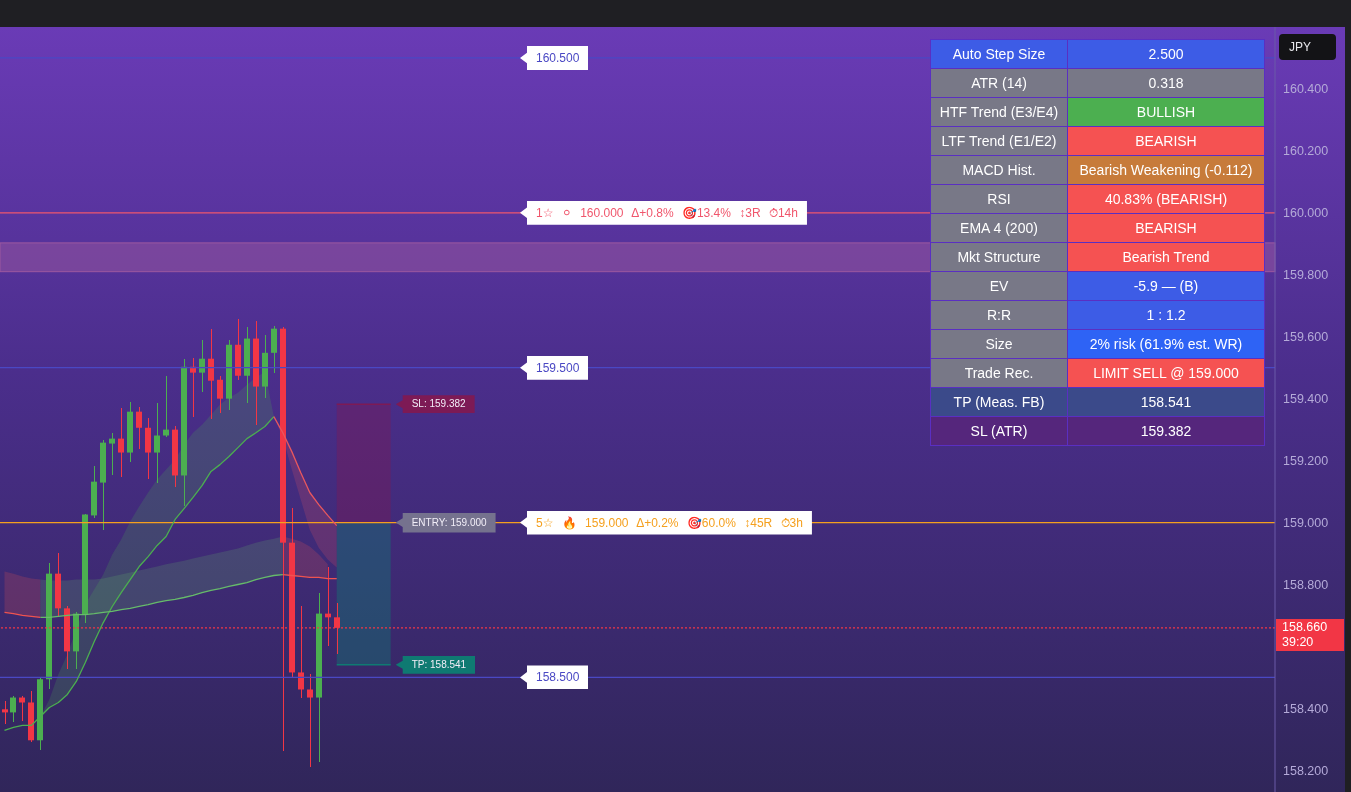  Describe the element at coordinates (554, 57) in the screenshot. I see `ref-line-label: 160.500` at that location.